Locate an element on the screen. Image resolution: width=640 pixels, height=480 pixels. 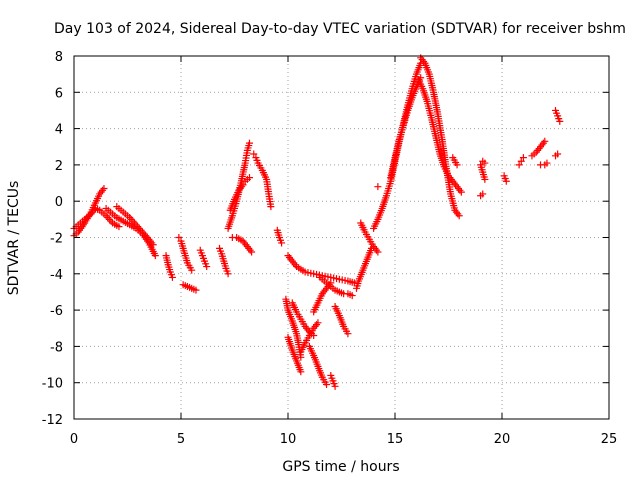
x-axis-label: GPS time / hours is located at coordinates (340, 467).